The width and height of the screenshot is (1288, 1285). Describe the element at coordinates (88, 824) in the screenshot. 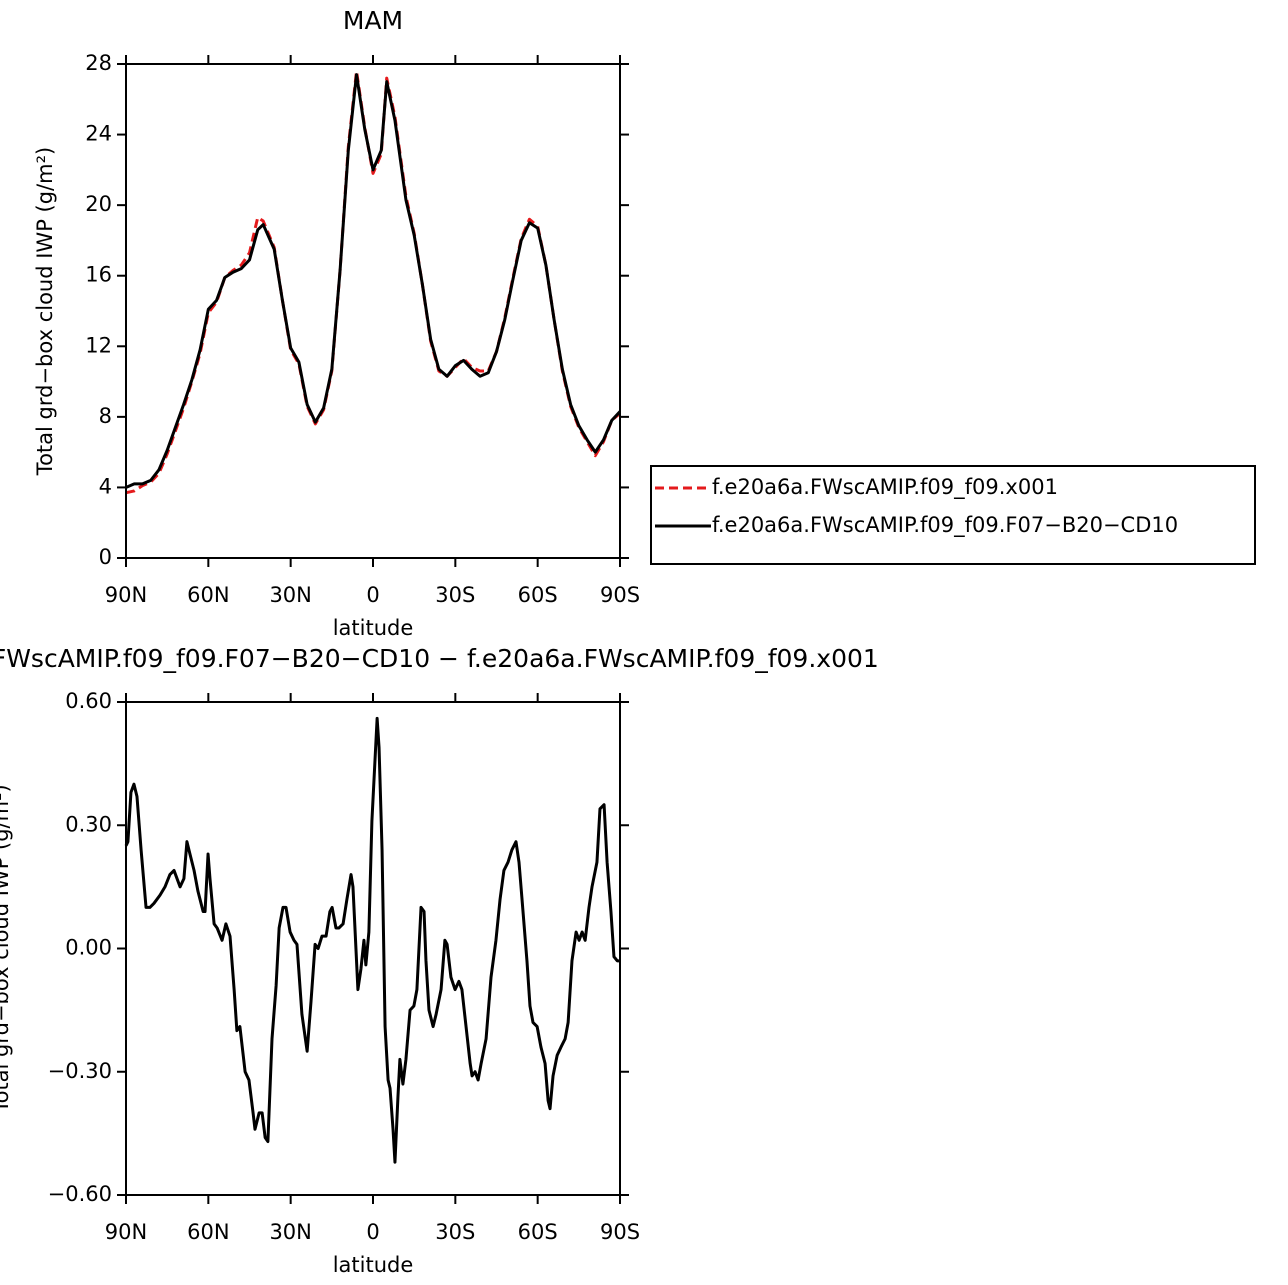

I see `y-tick-label: 0.30` at that location.